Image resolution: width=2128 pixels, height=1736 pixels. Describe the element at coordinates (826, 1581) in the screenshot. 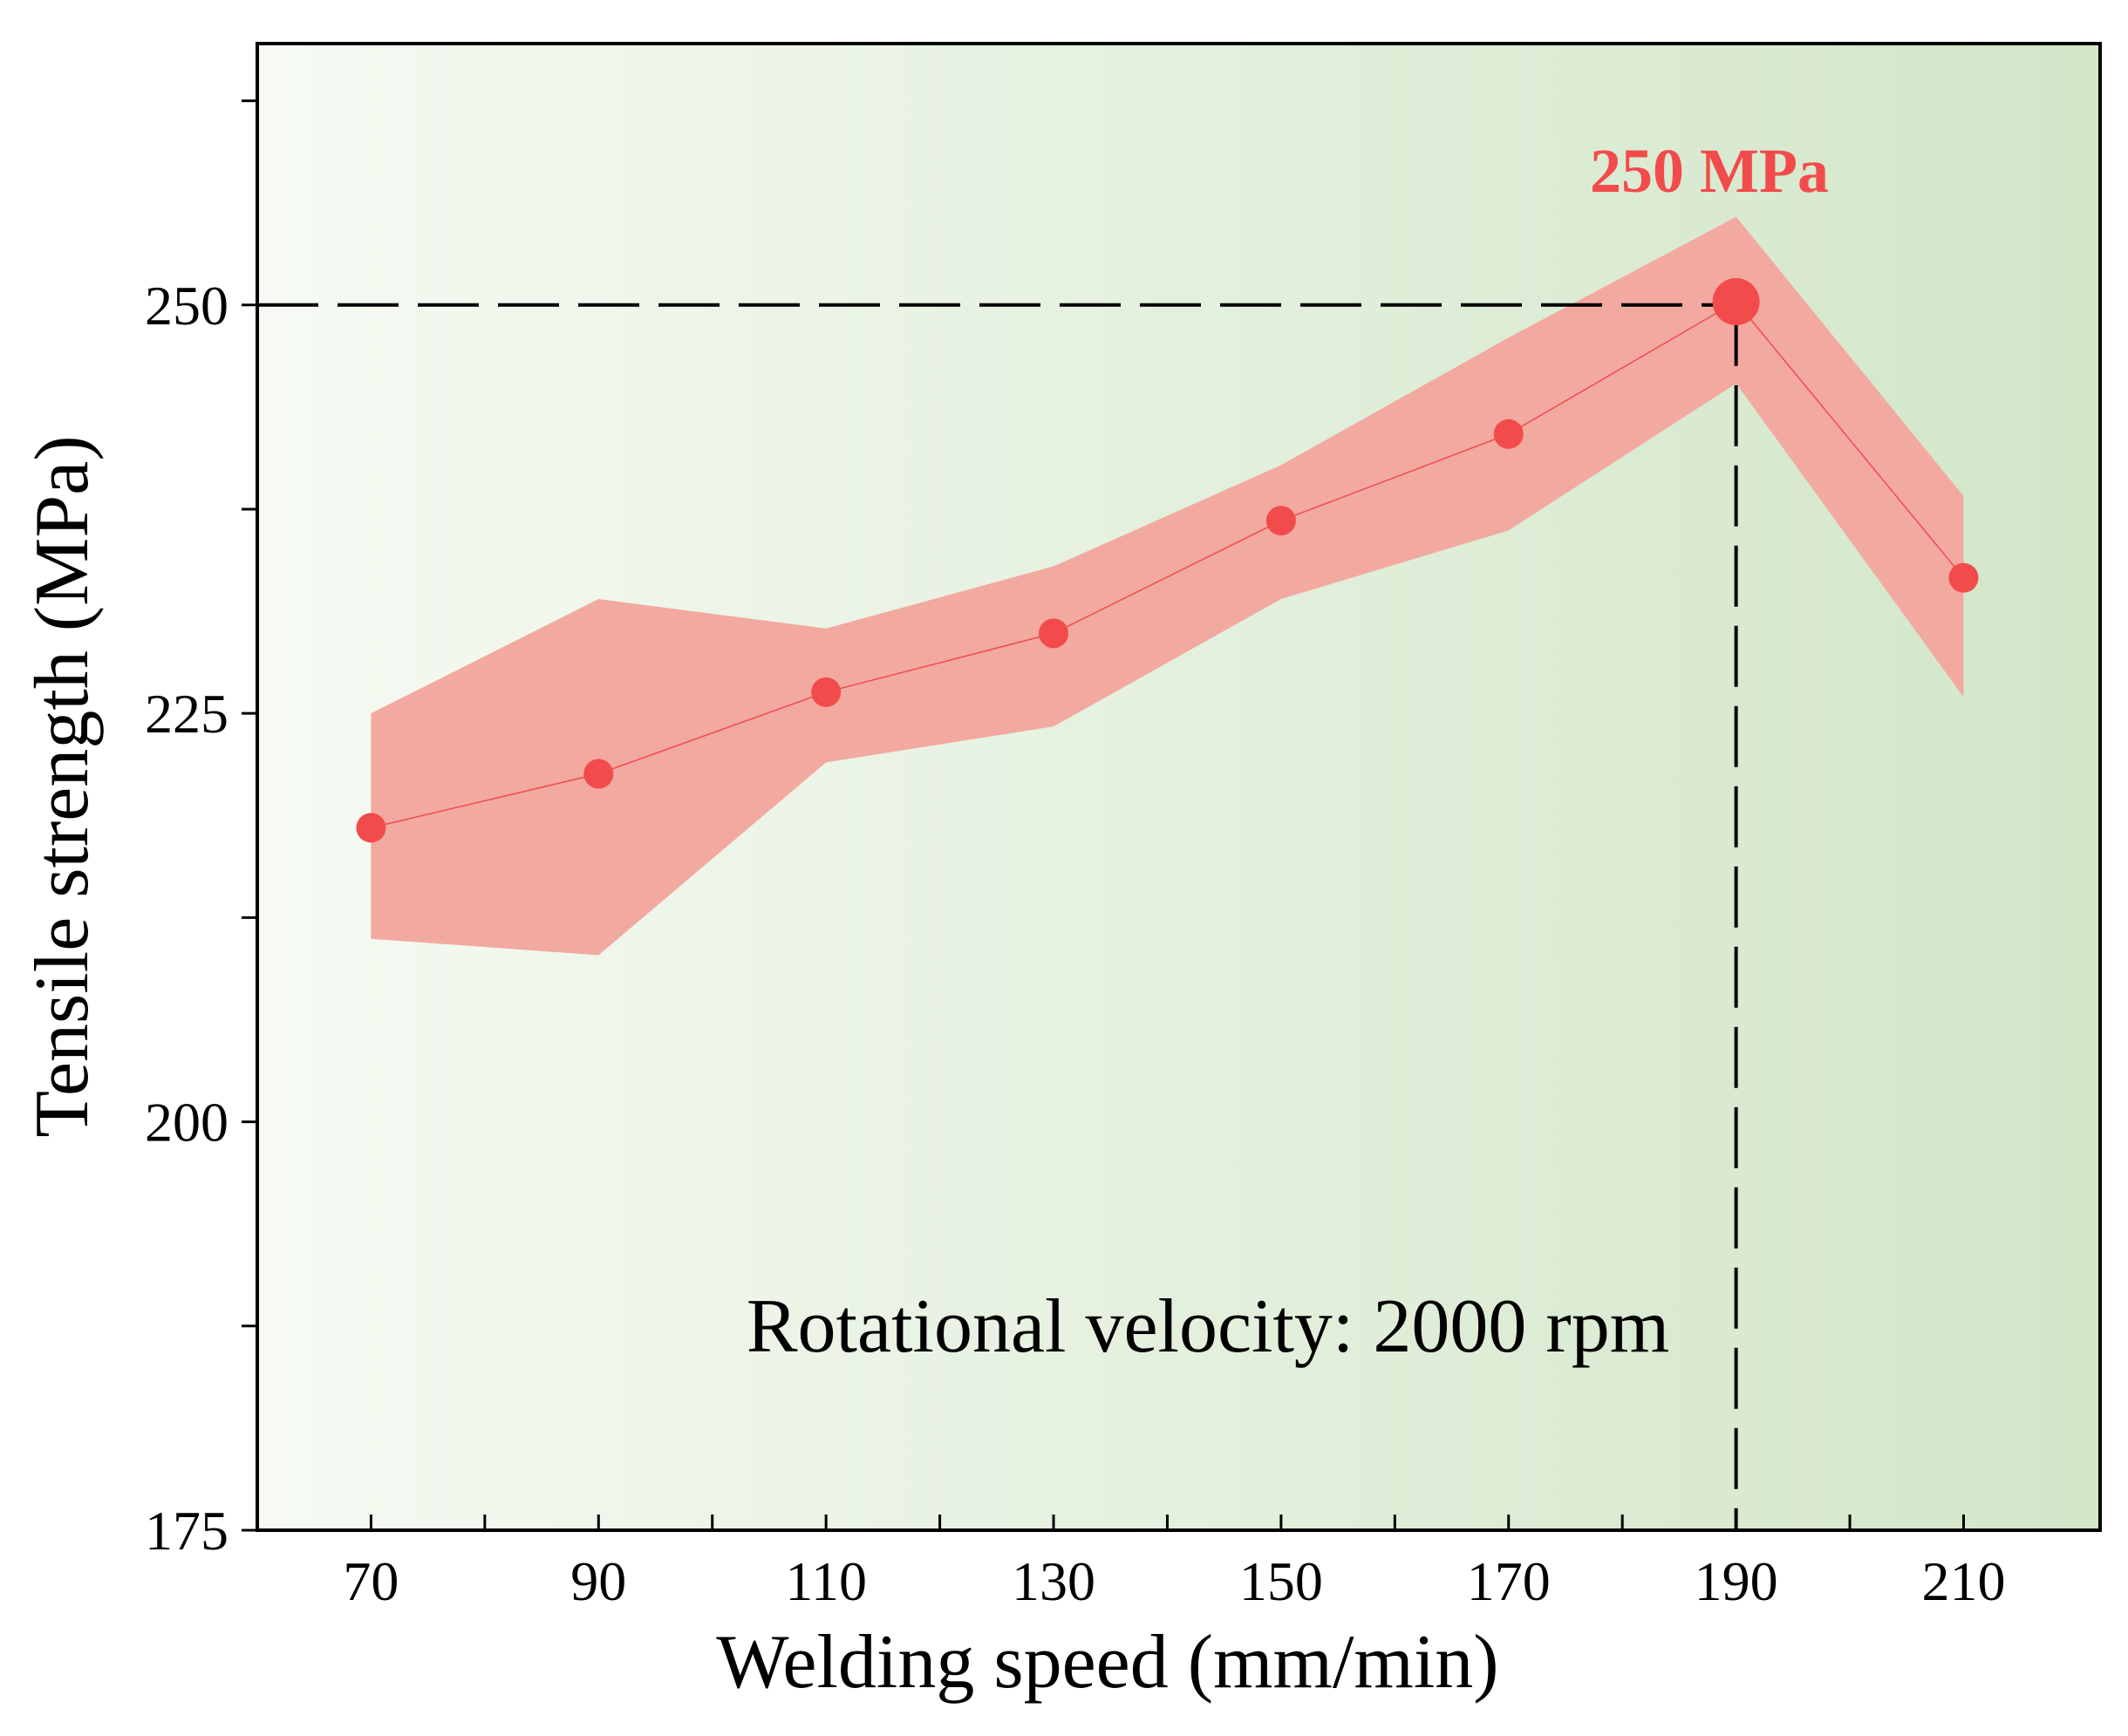

I see `x-tick-label: 110` at that location.